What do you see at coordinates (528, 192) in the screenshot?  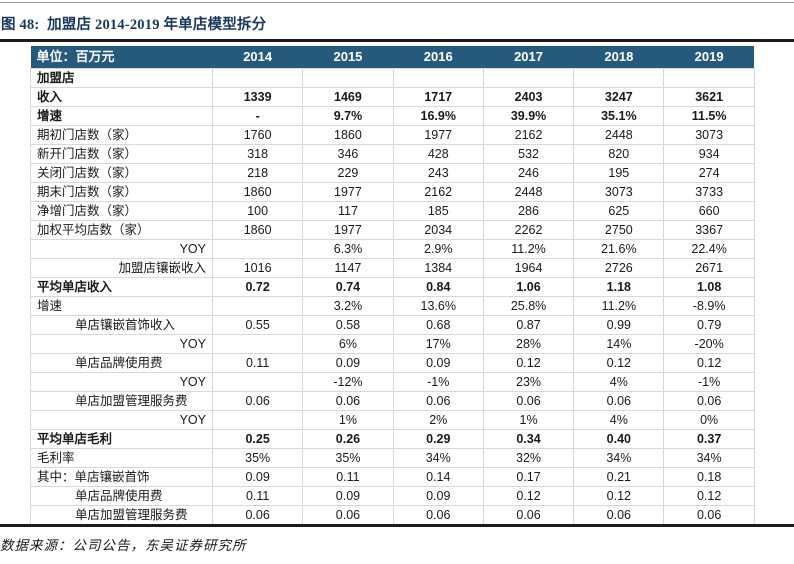 I see `cell-value: 2448` at bounding box center [528, 192].